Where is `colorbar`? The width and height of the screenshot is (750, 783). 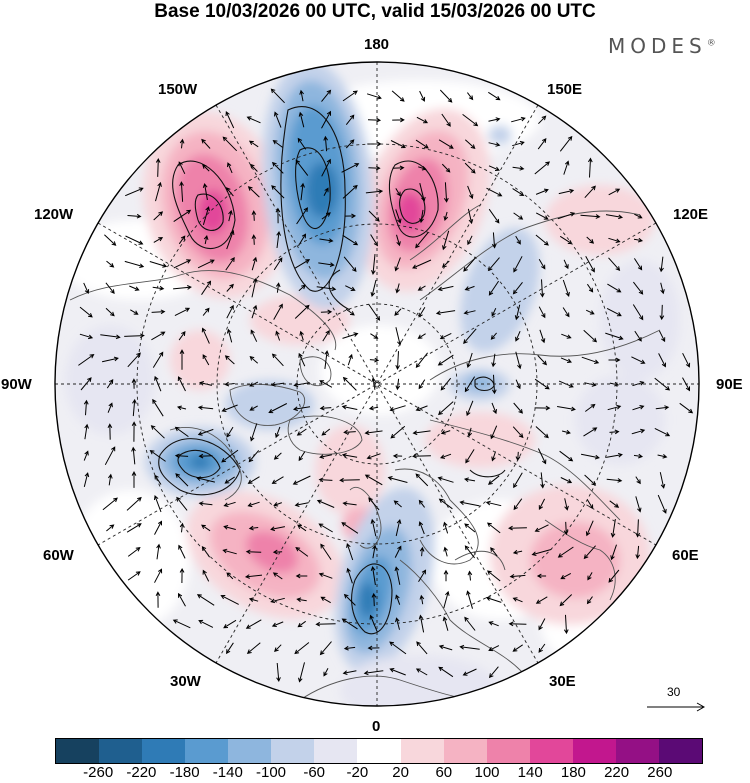 colorbar is located at coordinates (379, 751).